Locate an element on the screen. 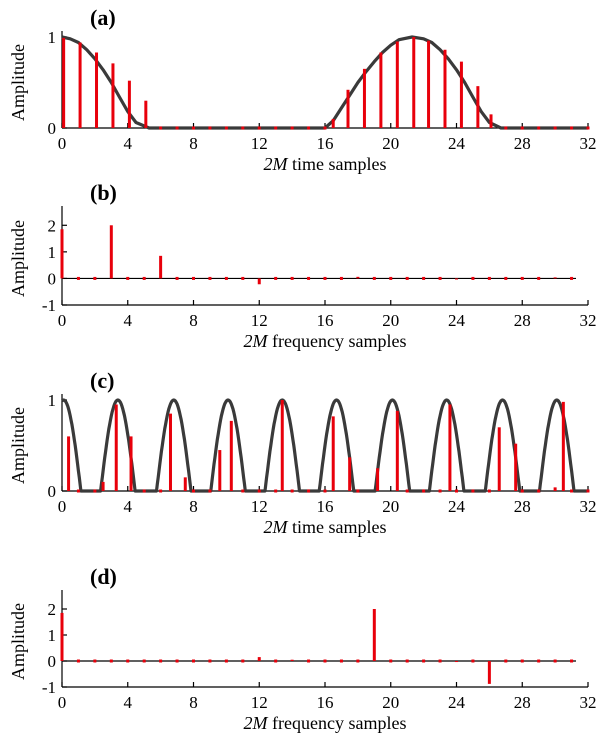 The image size is (608, 743). panel-label: (d) is located at coordinates (103, 576).